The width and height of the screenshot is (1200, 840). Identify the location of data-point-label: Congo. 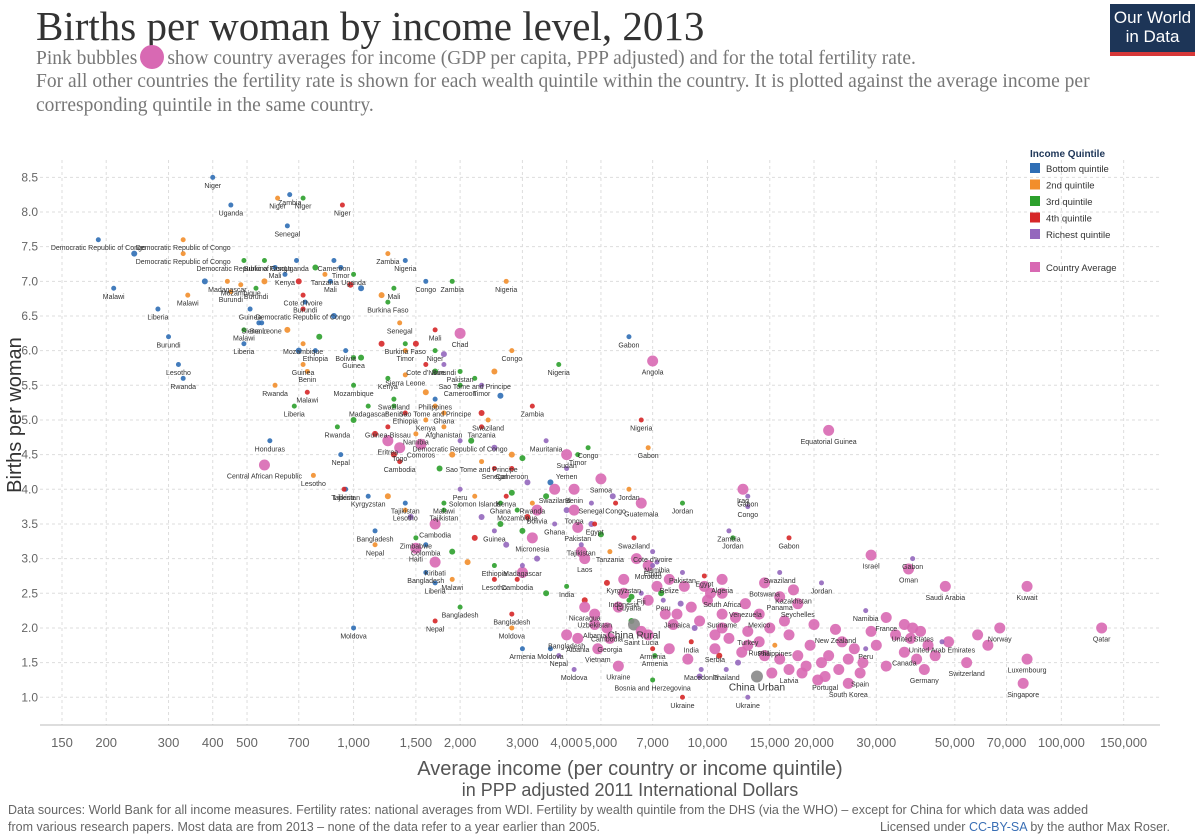
(588, 456).